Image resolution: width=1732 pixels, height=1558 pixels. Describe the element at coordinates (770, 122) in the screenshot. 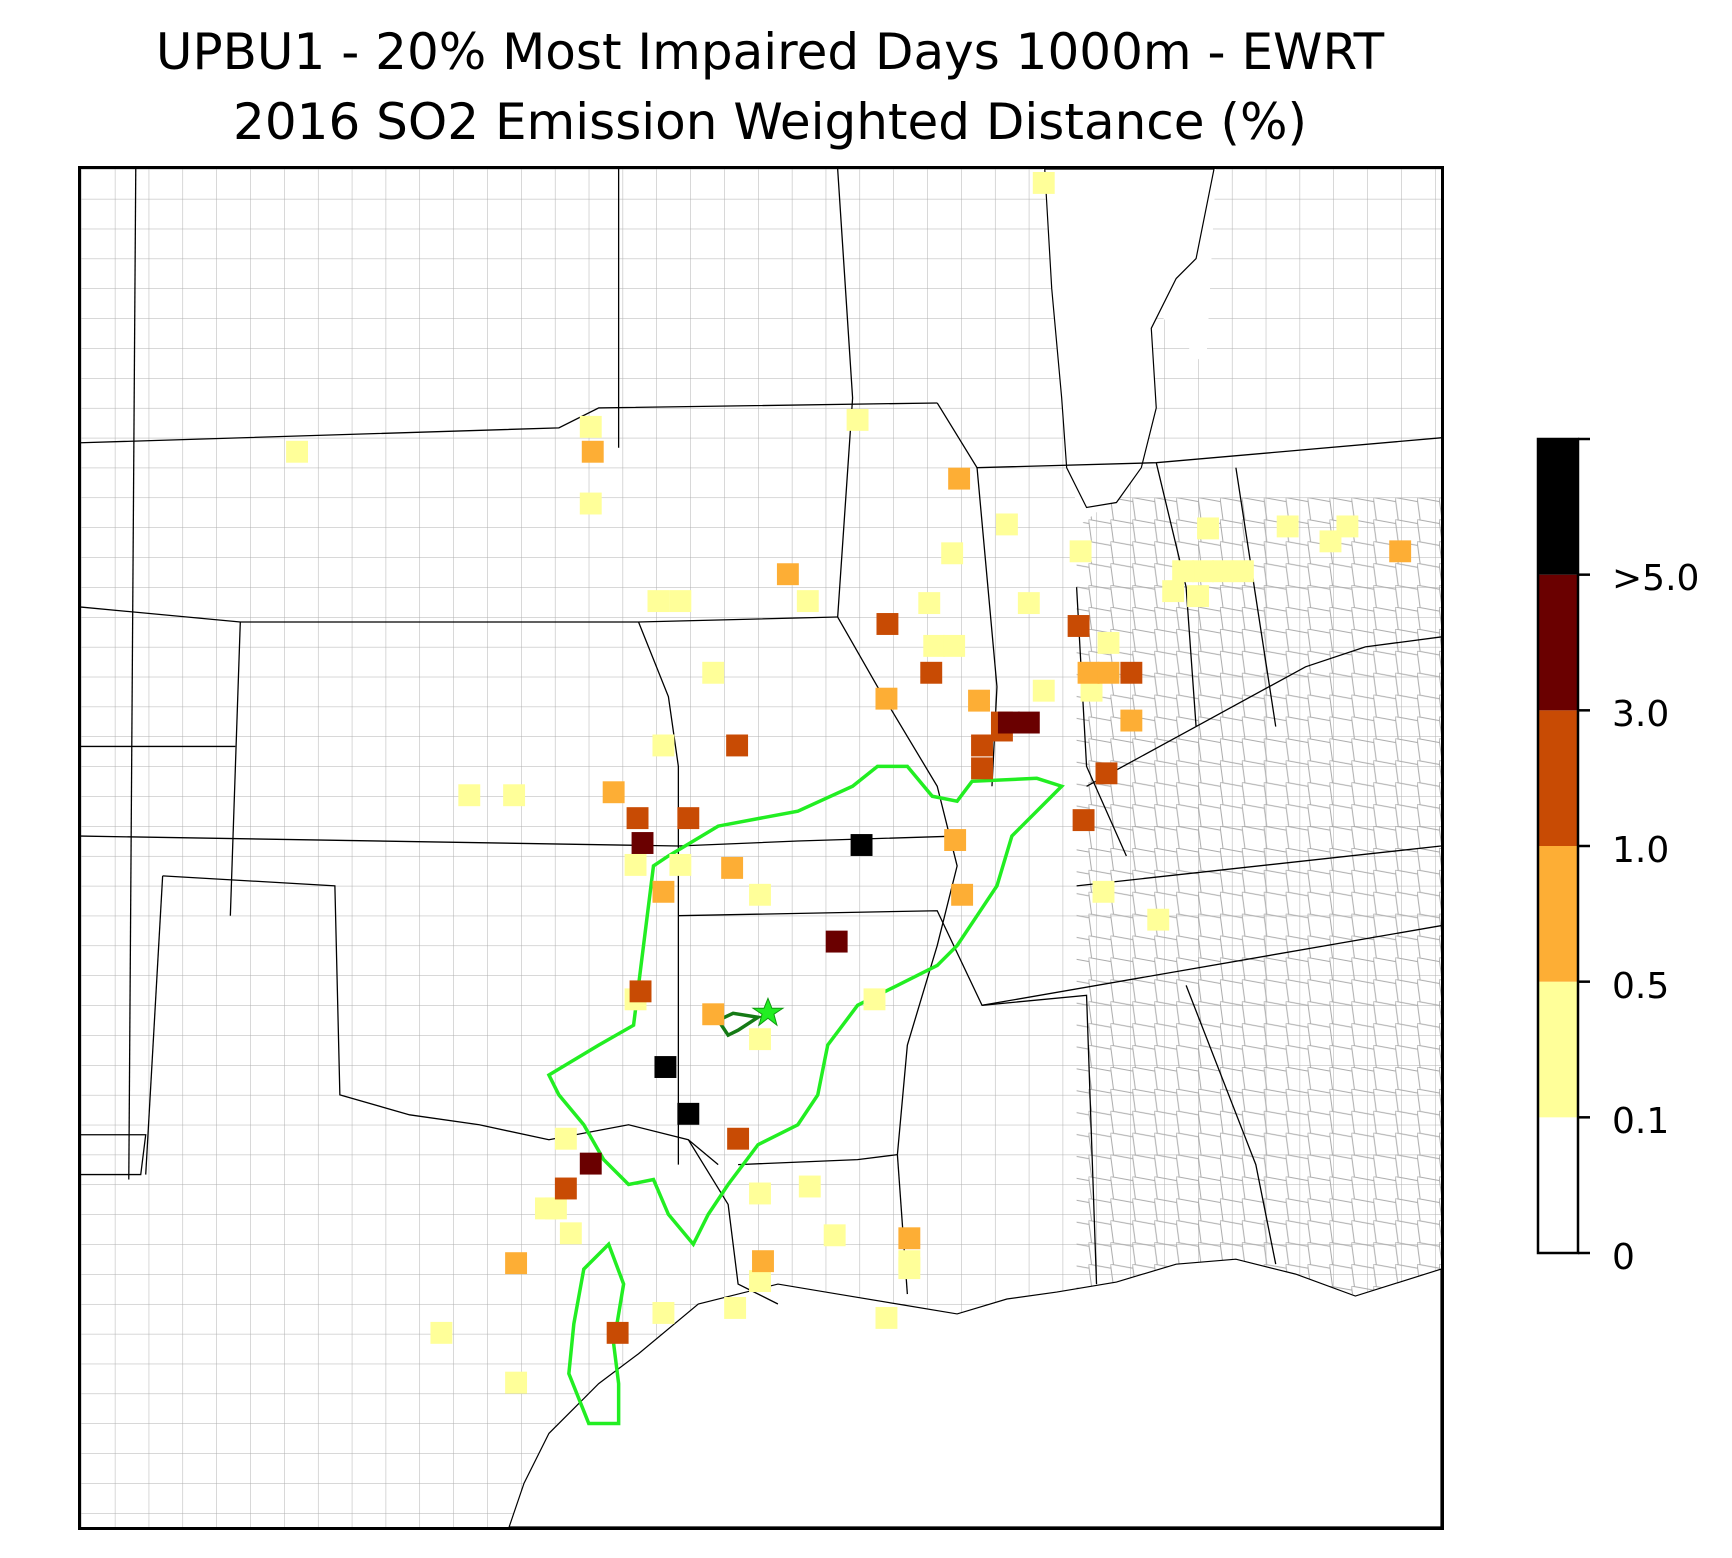

I see `chart-subtitle: 2016 SO2 Emission Weighted Distance (%)` at that location.